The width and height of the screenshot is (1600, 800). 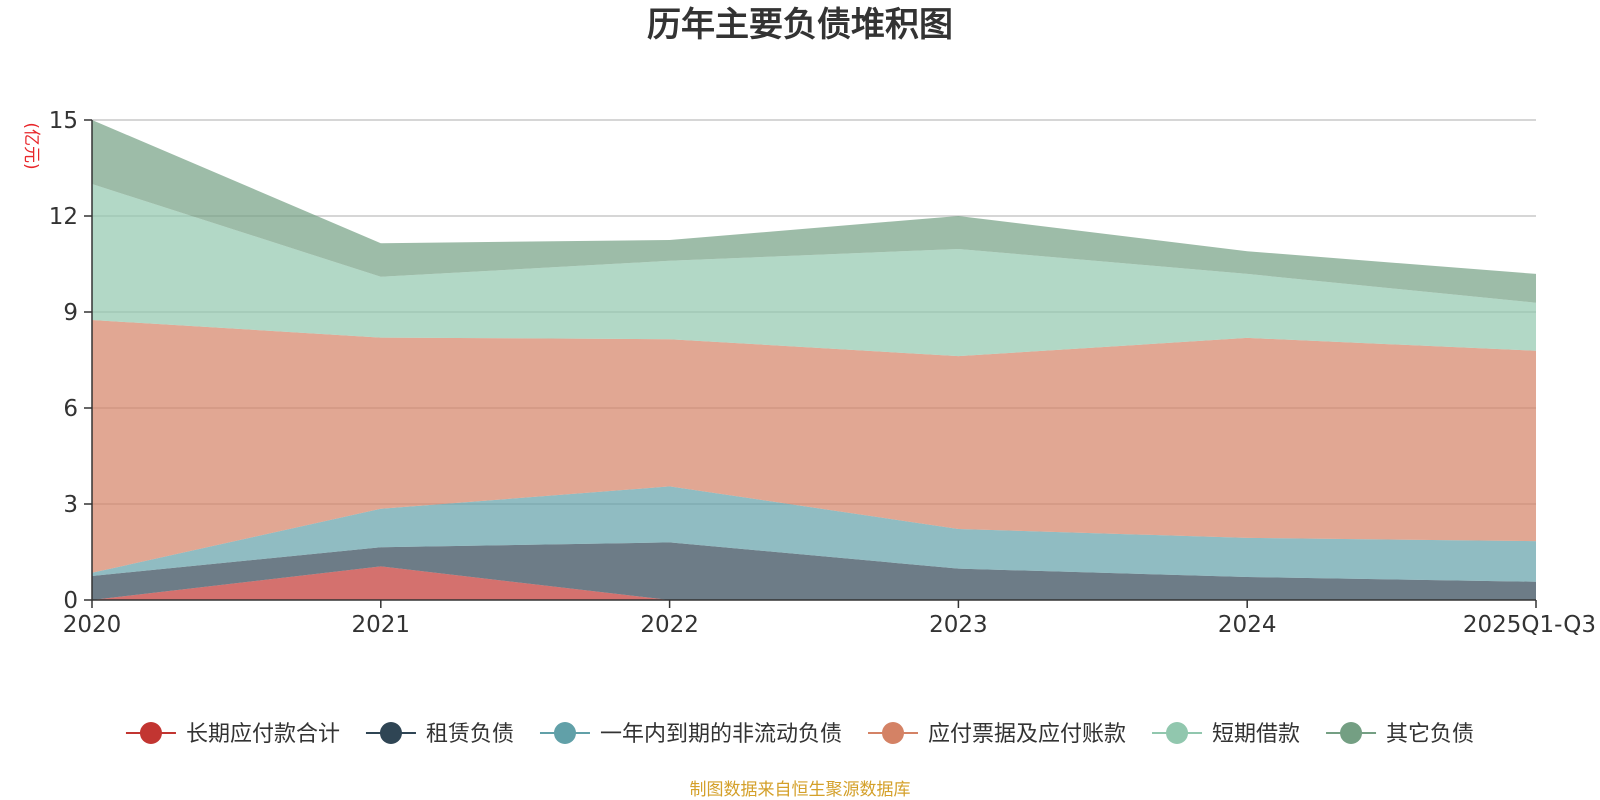 I want to click on legend-label: 一年内到期的非流动负债, so click(x=721, y=734).